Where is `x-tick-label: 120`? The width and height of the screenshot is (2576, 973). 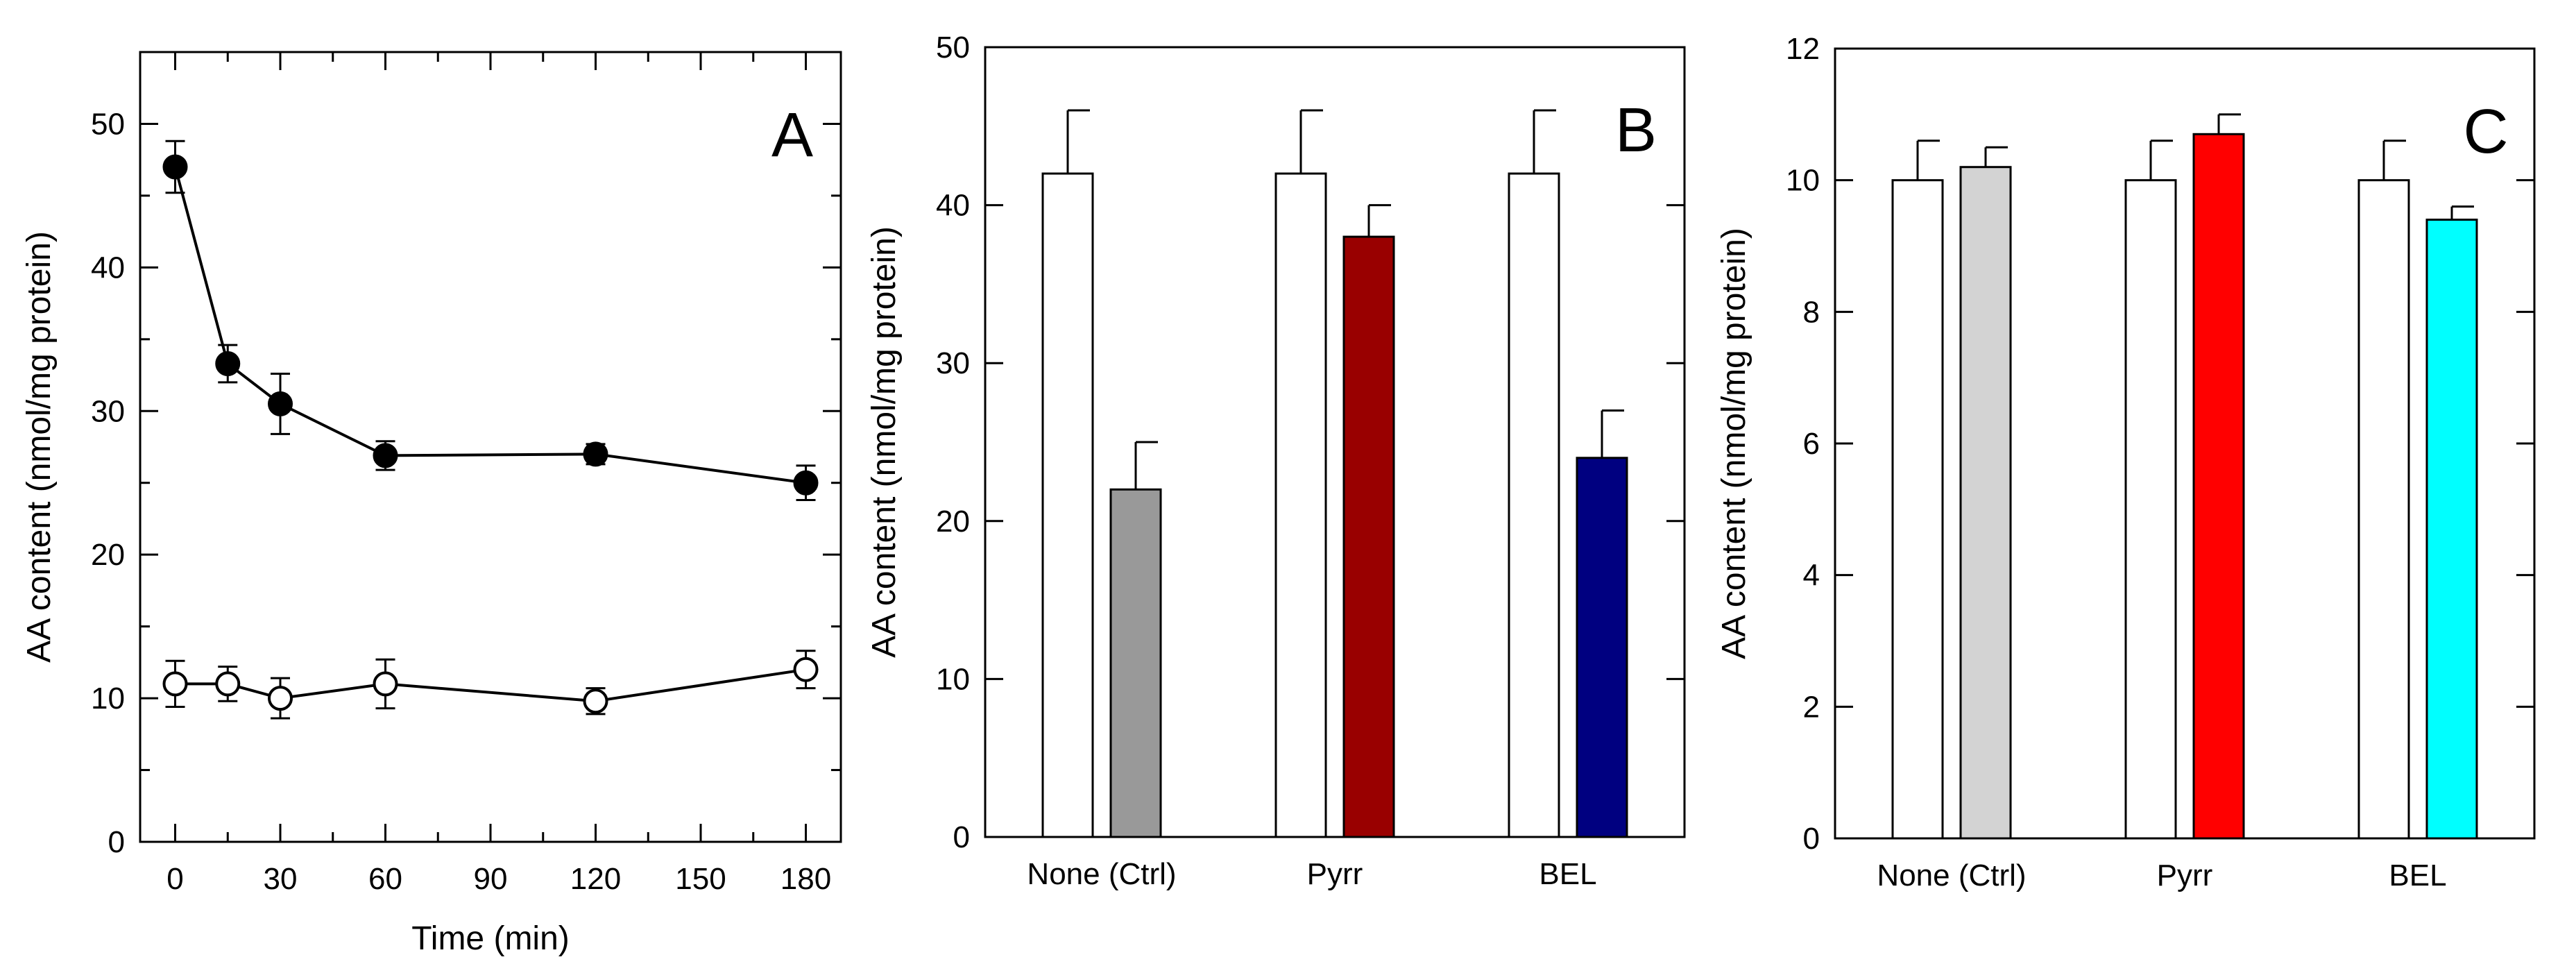 x-tick-label: 120 is located at coordinates (595, 879).